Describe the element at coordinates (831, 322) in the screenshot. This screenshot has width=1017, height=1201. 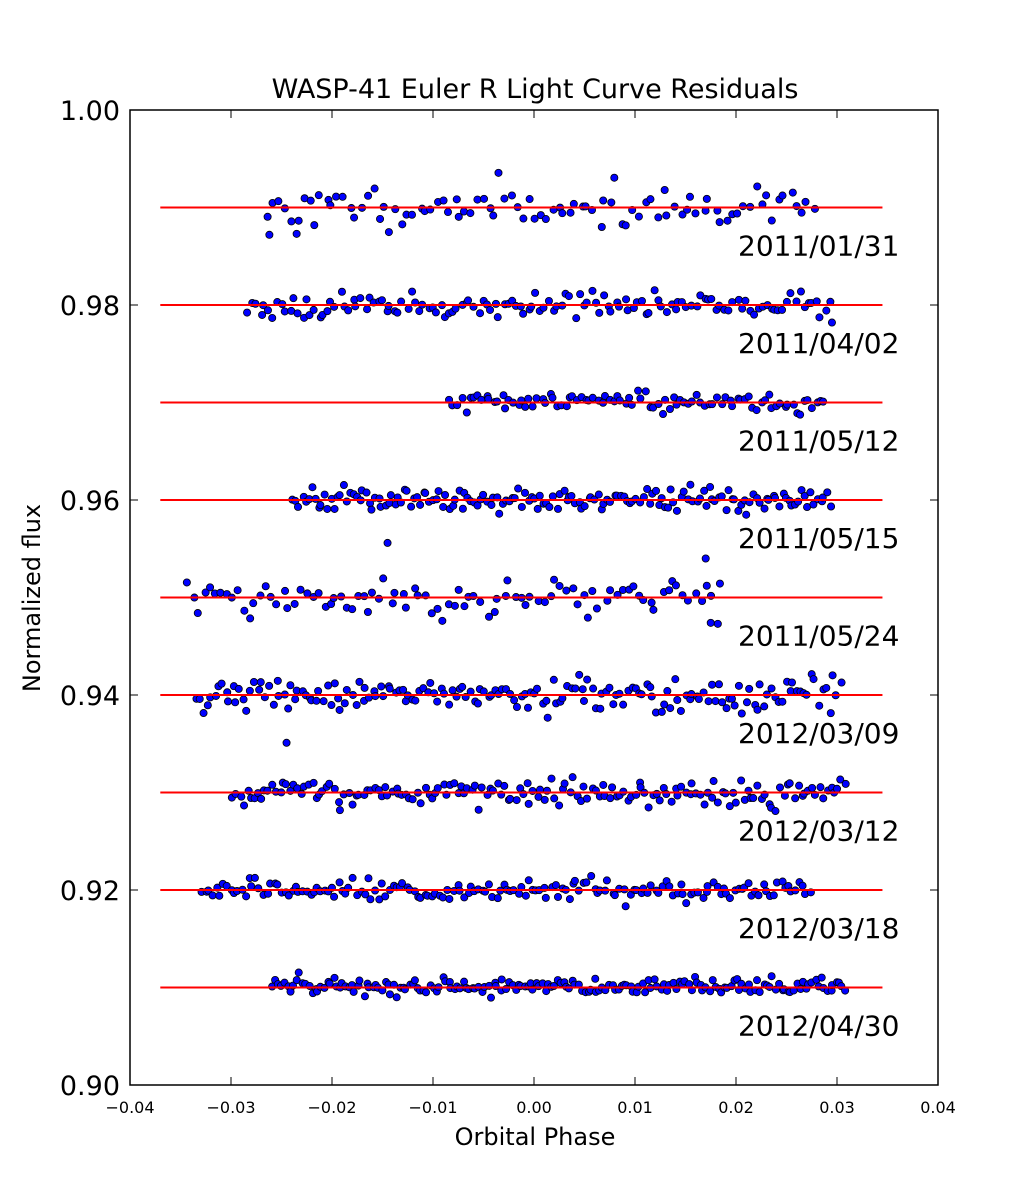
I see `outlier-point` at that location.